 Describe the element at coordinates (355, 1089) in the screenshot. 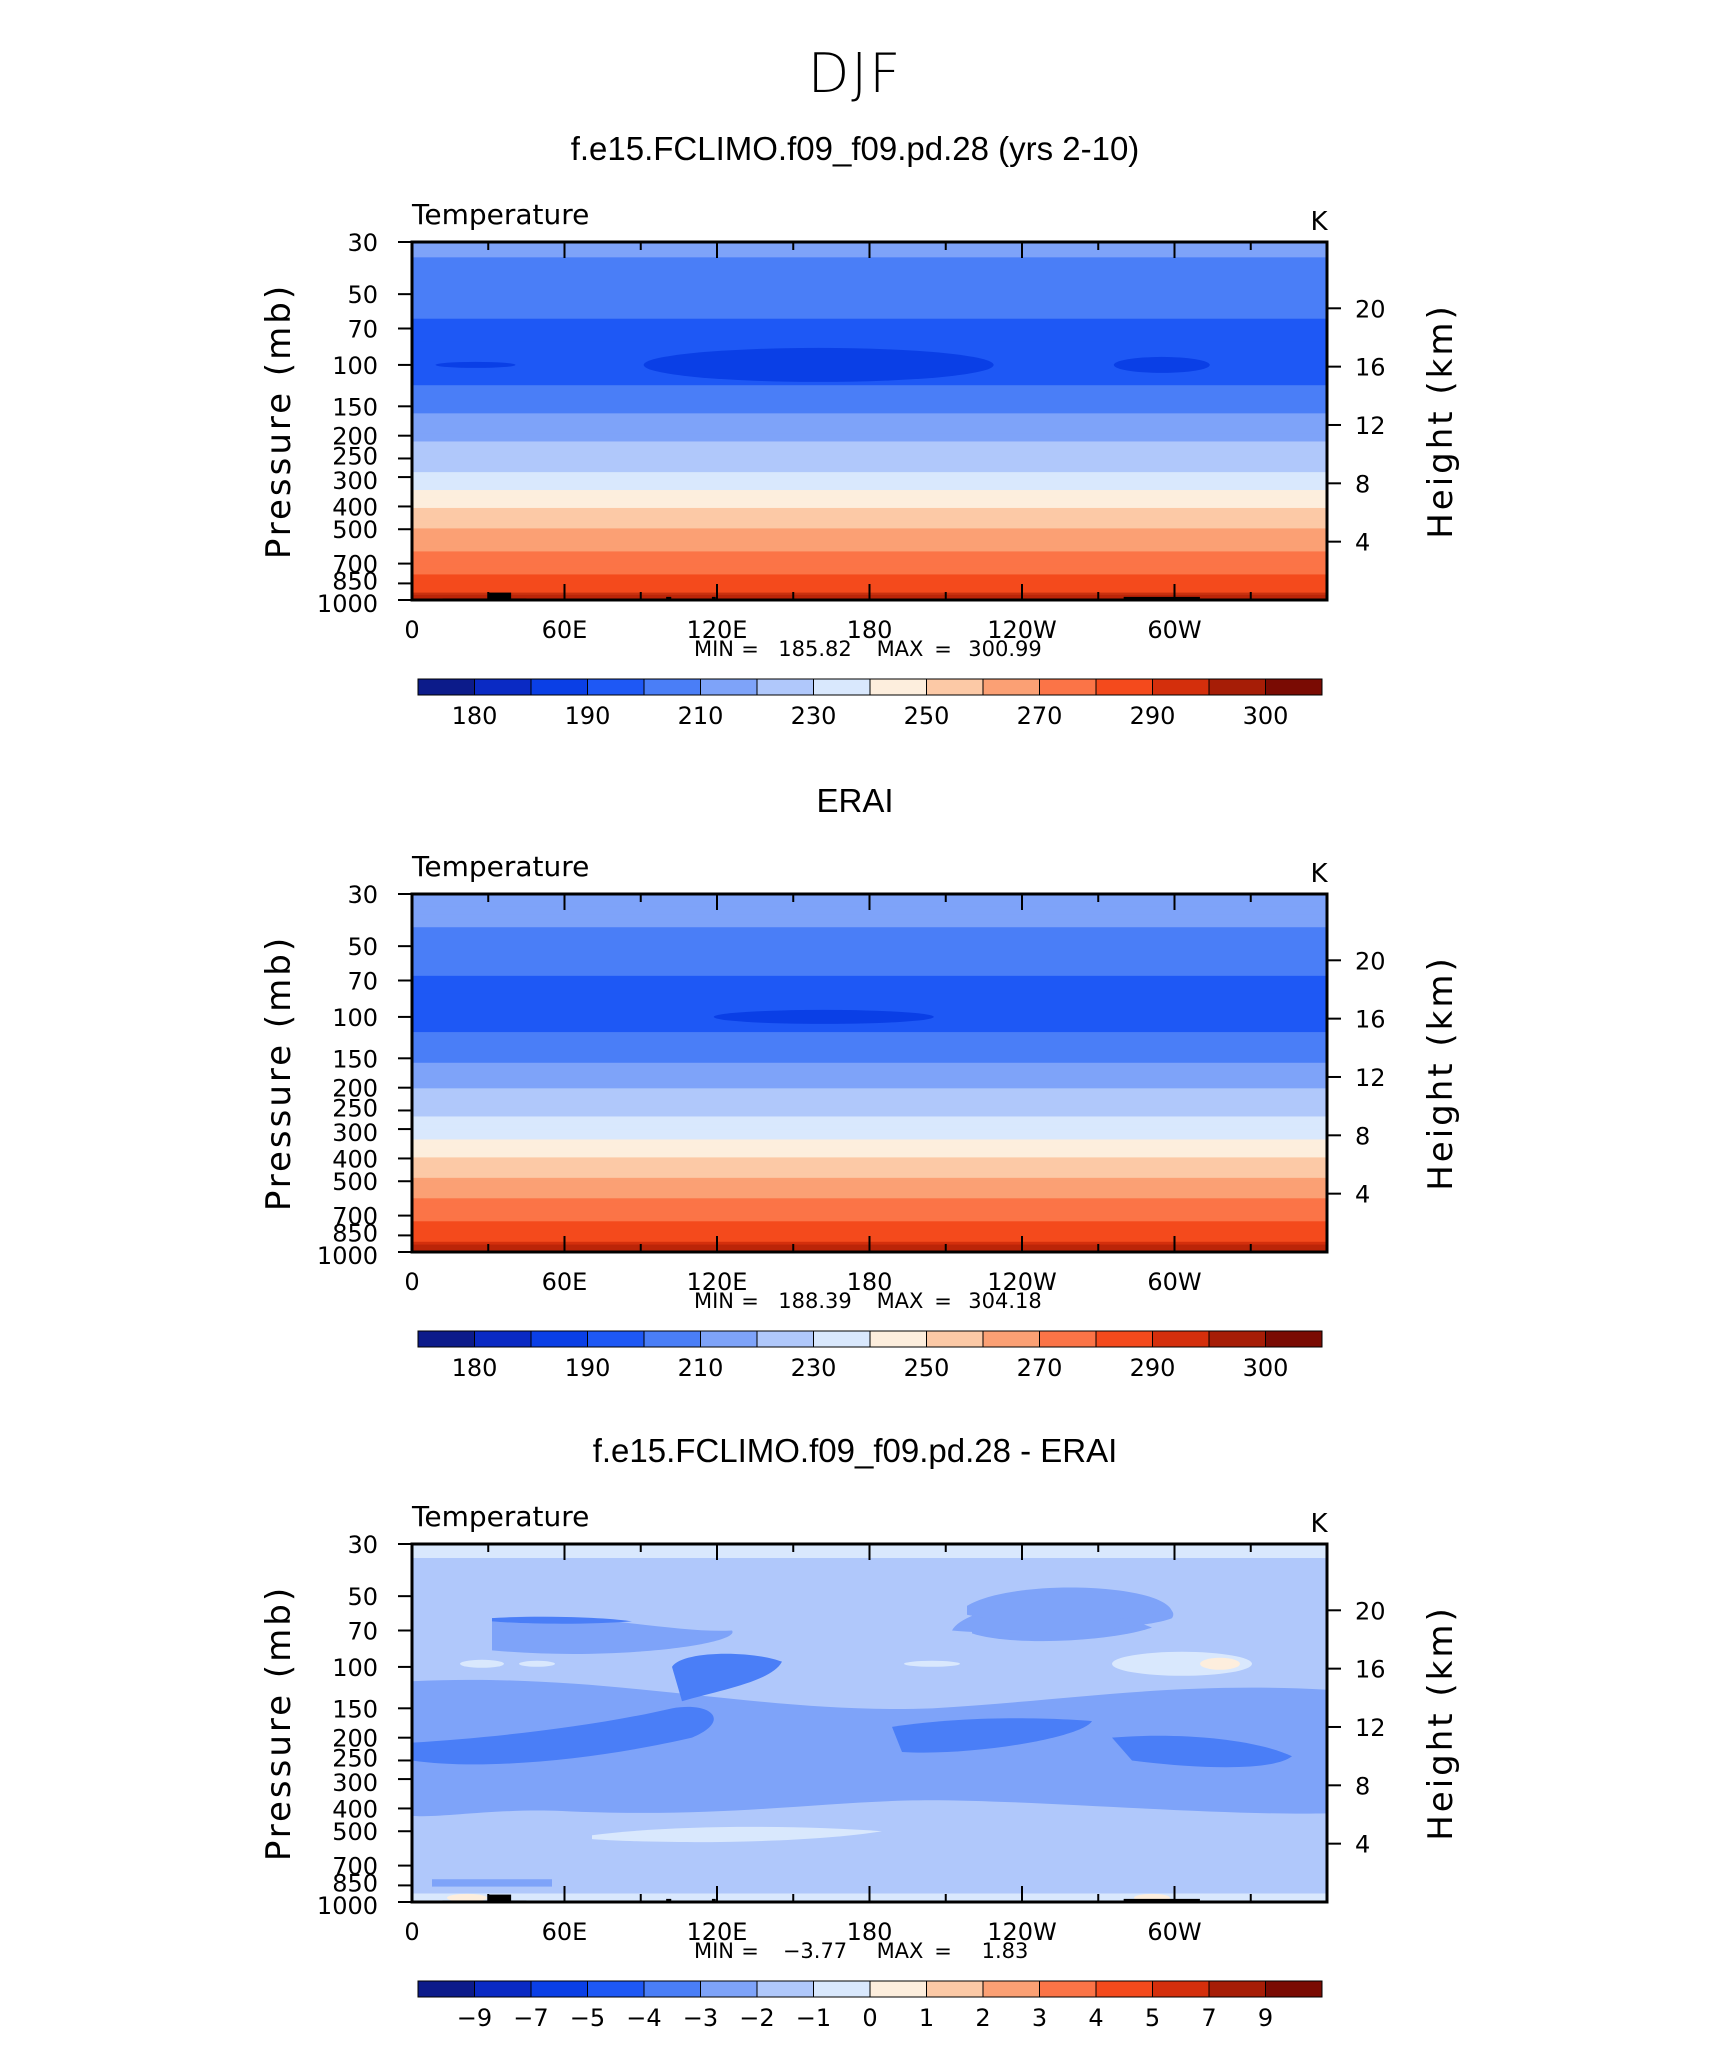

I see `y-tick-label: 200` at that location.